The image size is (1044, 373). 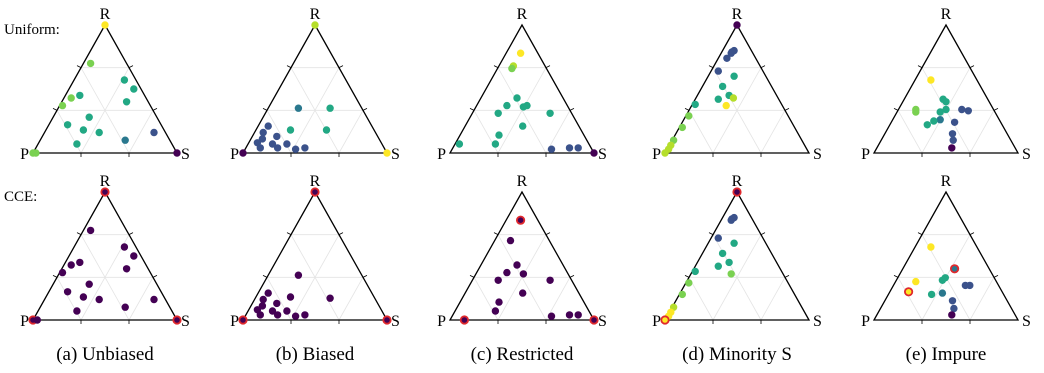 I want to click on panel-caption: (d) Minority S, so click(x=737, y=354).